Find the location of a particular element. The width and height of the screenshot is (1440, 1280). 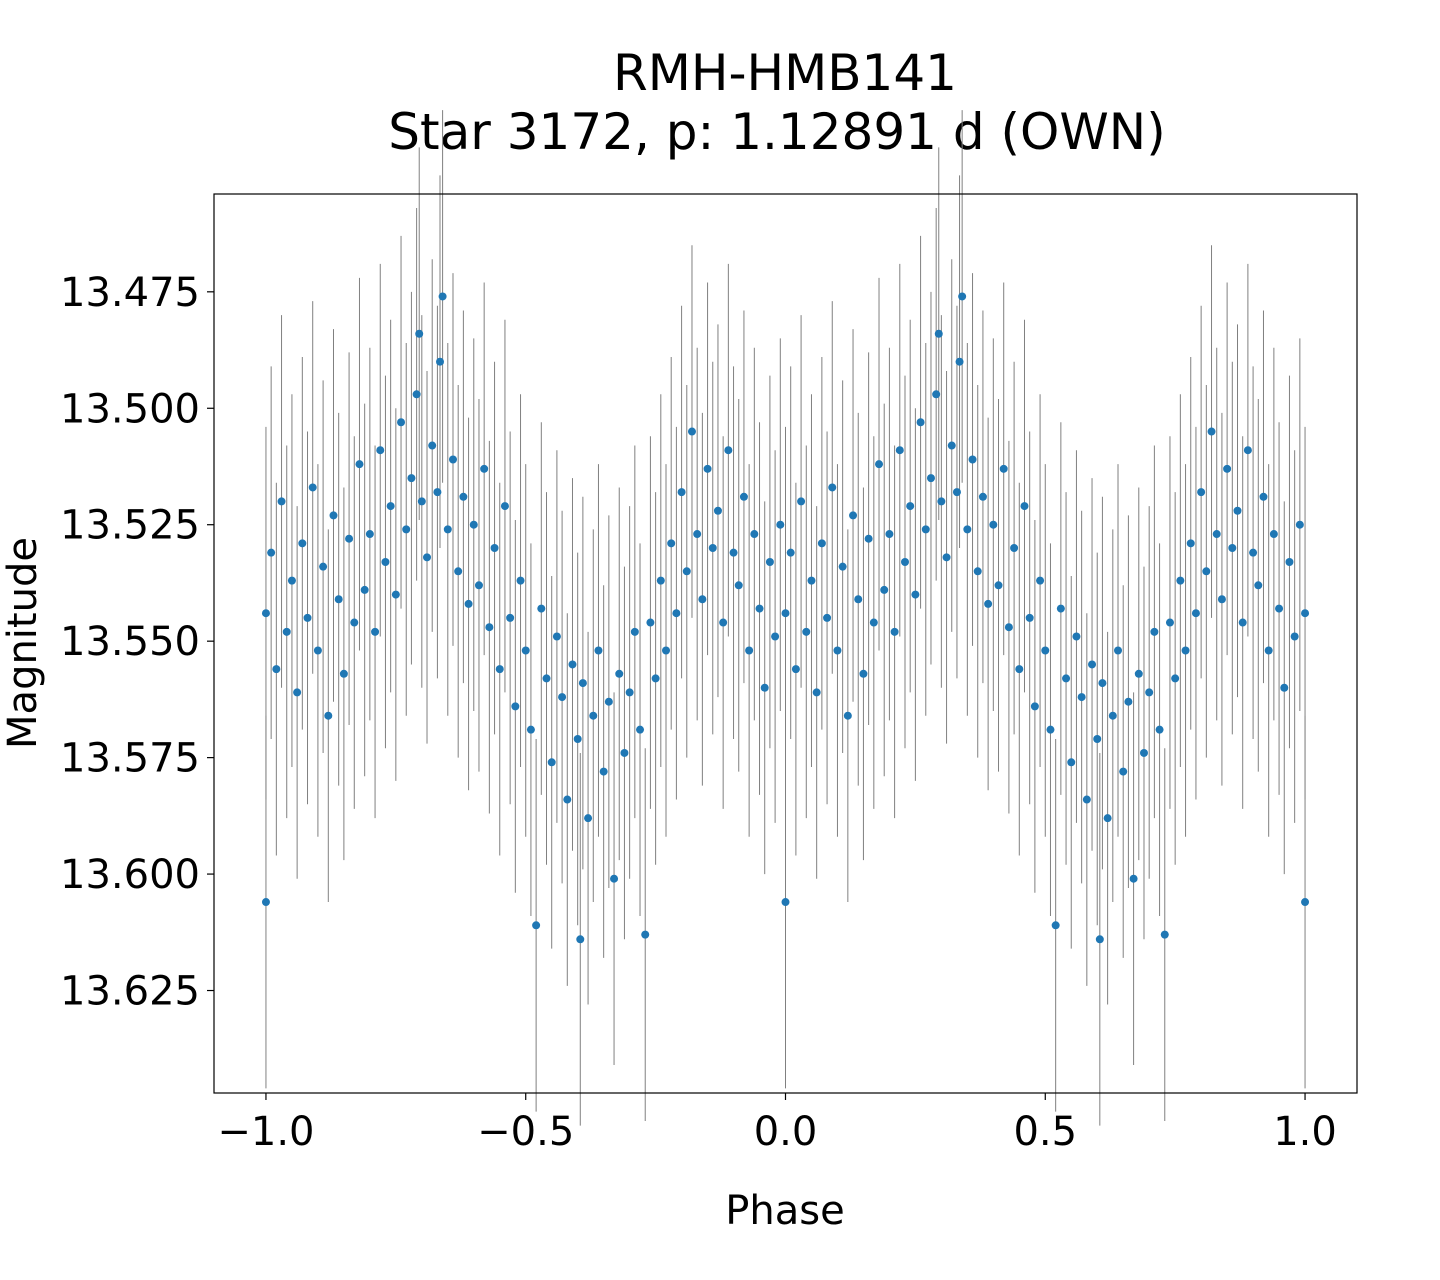

y-tick-label: 13.475 is located at coordinates (130, 293).